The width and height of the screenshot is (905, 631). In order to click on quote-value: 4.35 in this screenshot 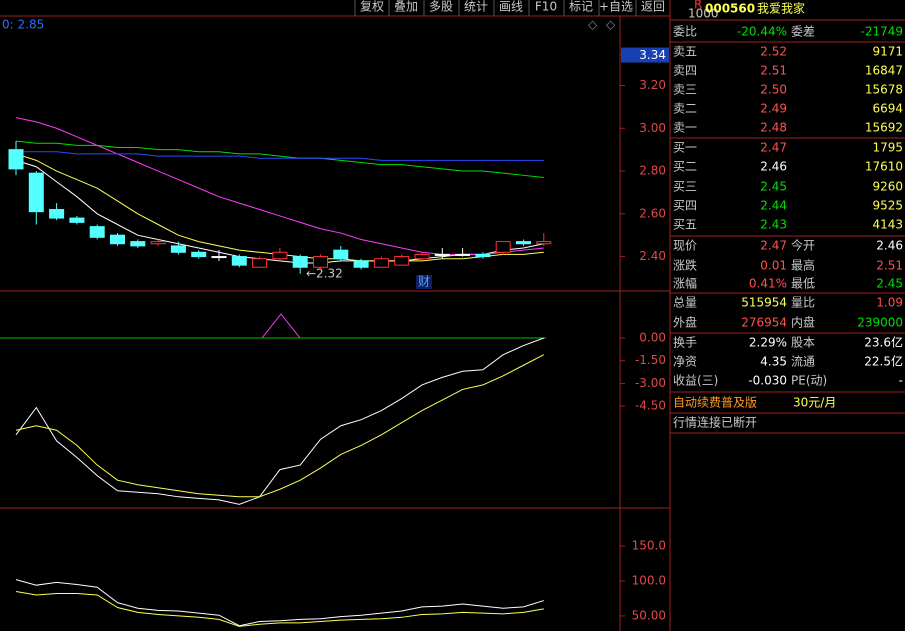, I will do `click(773, 362)`.